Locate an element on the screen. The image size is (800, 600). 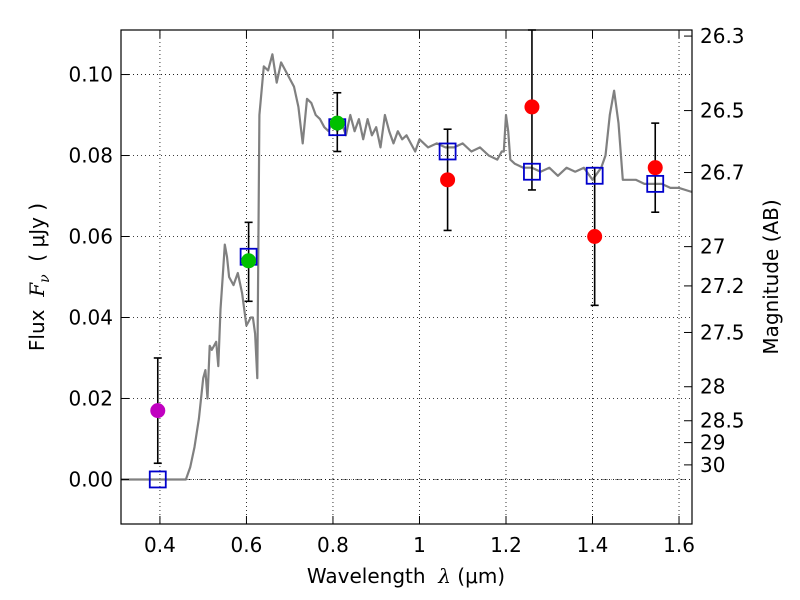
x-tick-label: 1.2 is located at coordinates (506, 545).